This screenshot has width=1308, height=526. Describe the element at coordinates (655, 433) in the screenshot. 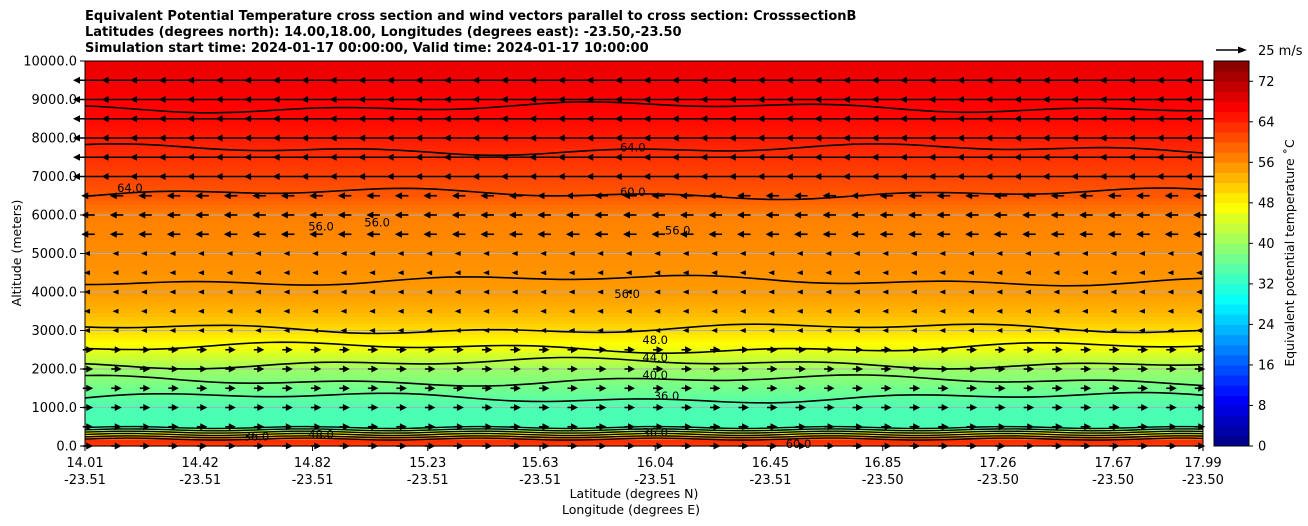

I see `contour-label: 36.0` at that location.